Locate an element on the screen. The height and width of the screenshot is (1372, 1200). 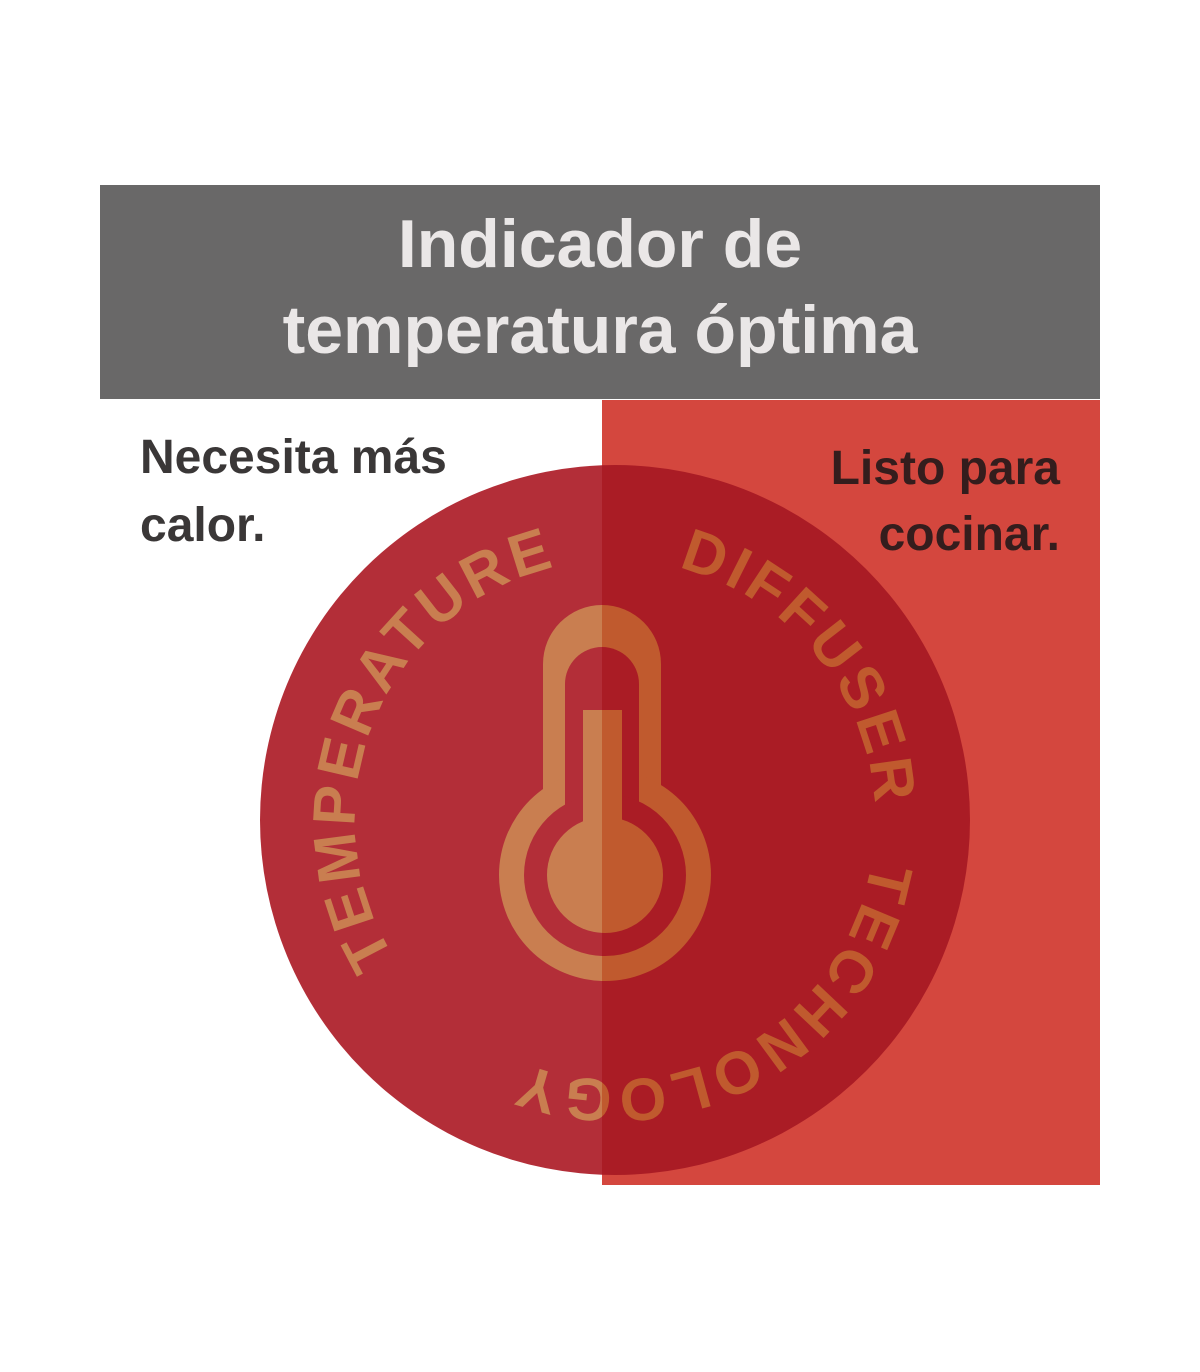
title-line-1: Indicador de is located at coordinates (600, 244).